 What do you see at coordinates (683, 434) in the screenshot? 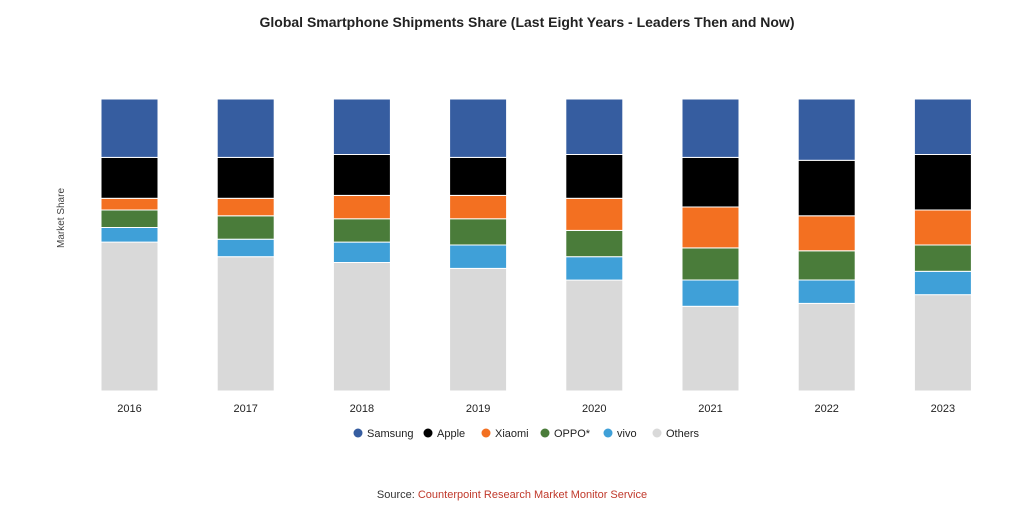
I see `legend-label-others: Others` at bounding box center [683, 434].